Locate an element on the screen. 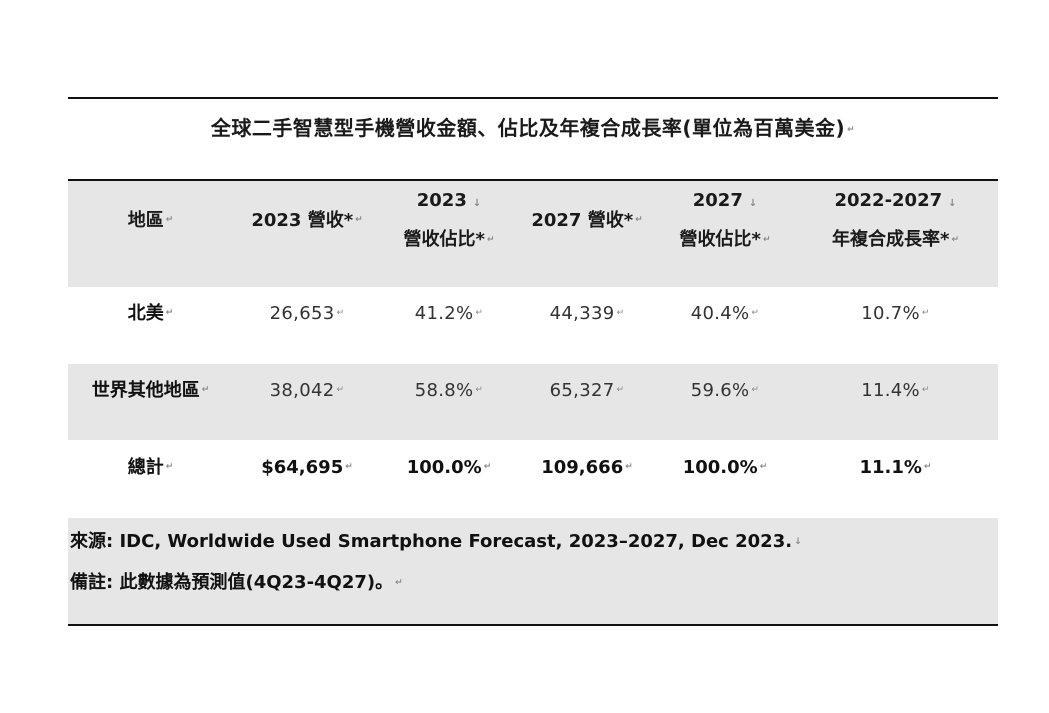  header-rule is located at coordinates (533, 180).